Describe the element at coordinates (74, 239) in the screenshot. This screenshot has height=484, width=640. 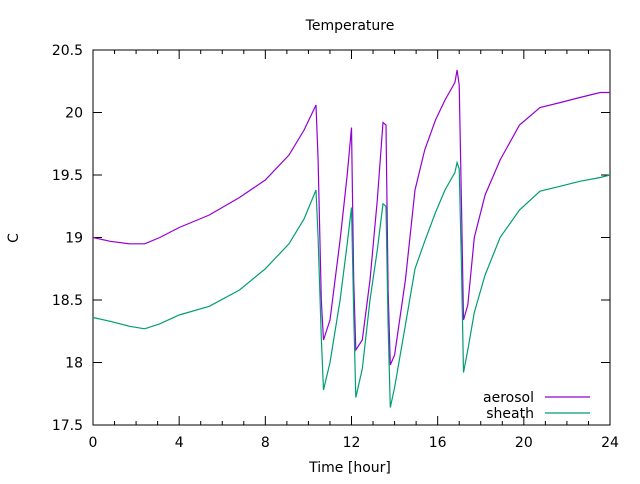
I see `y-tick-label: 19` at that location.